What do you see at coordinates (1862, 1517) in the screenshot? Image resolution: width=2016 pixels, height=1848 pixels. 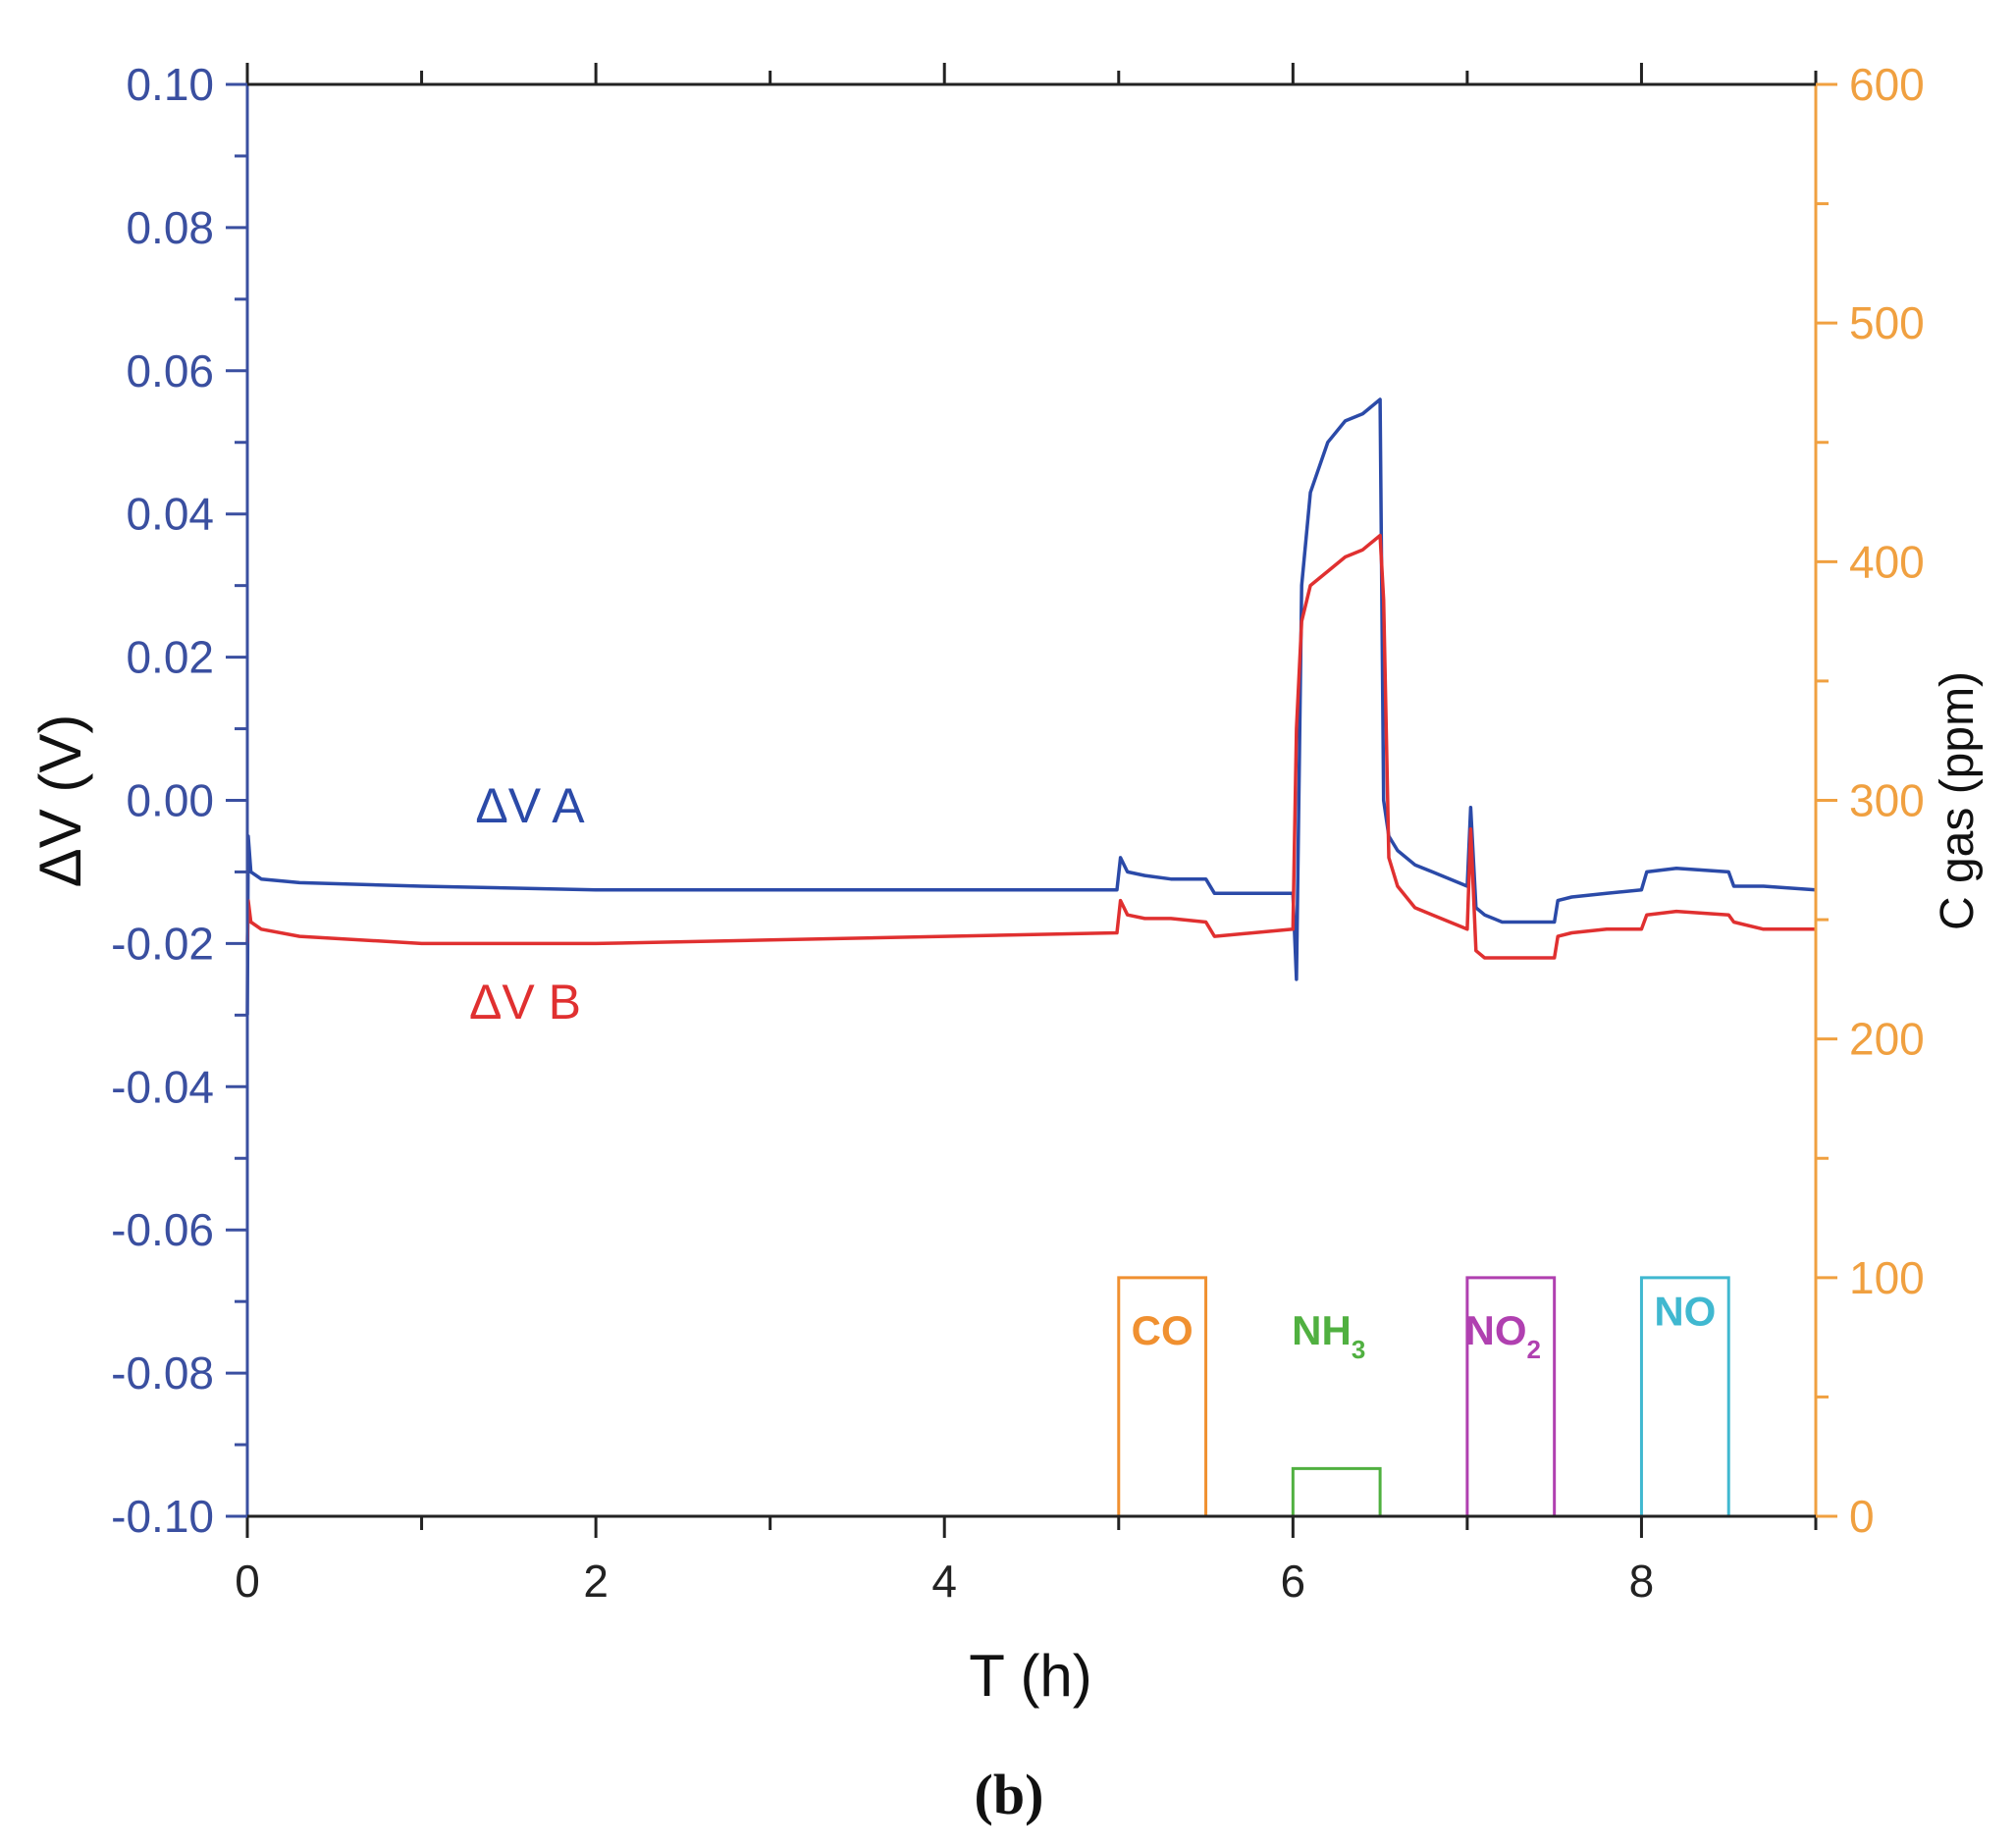 I see `y-right-tick-label: 0` at bounding box center [1862, 1517].